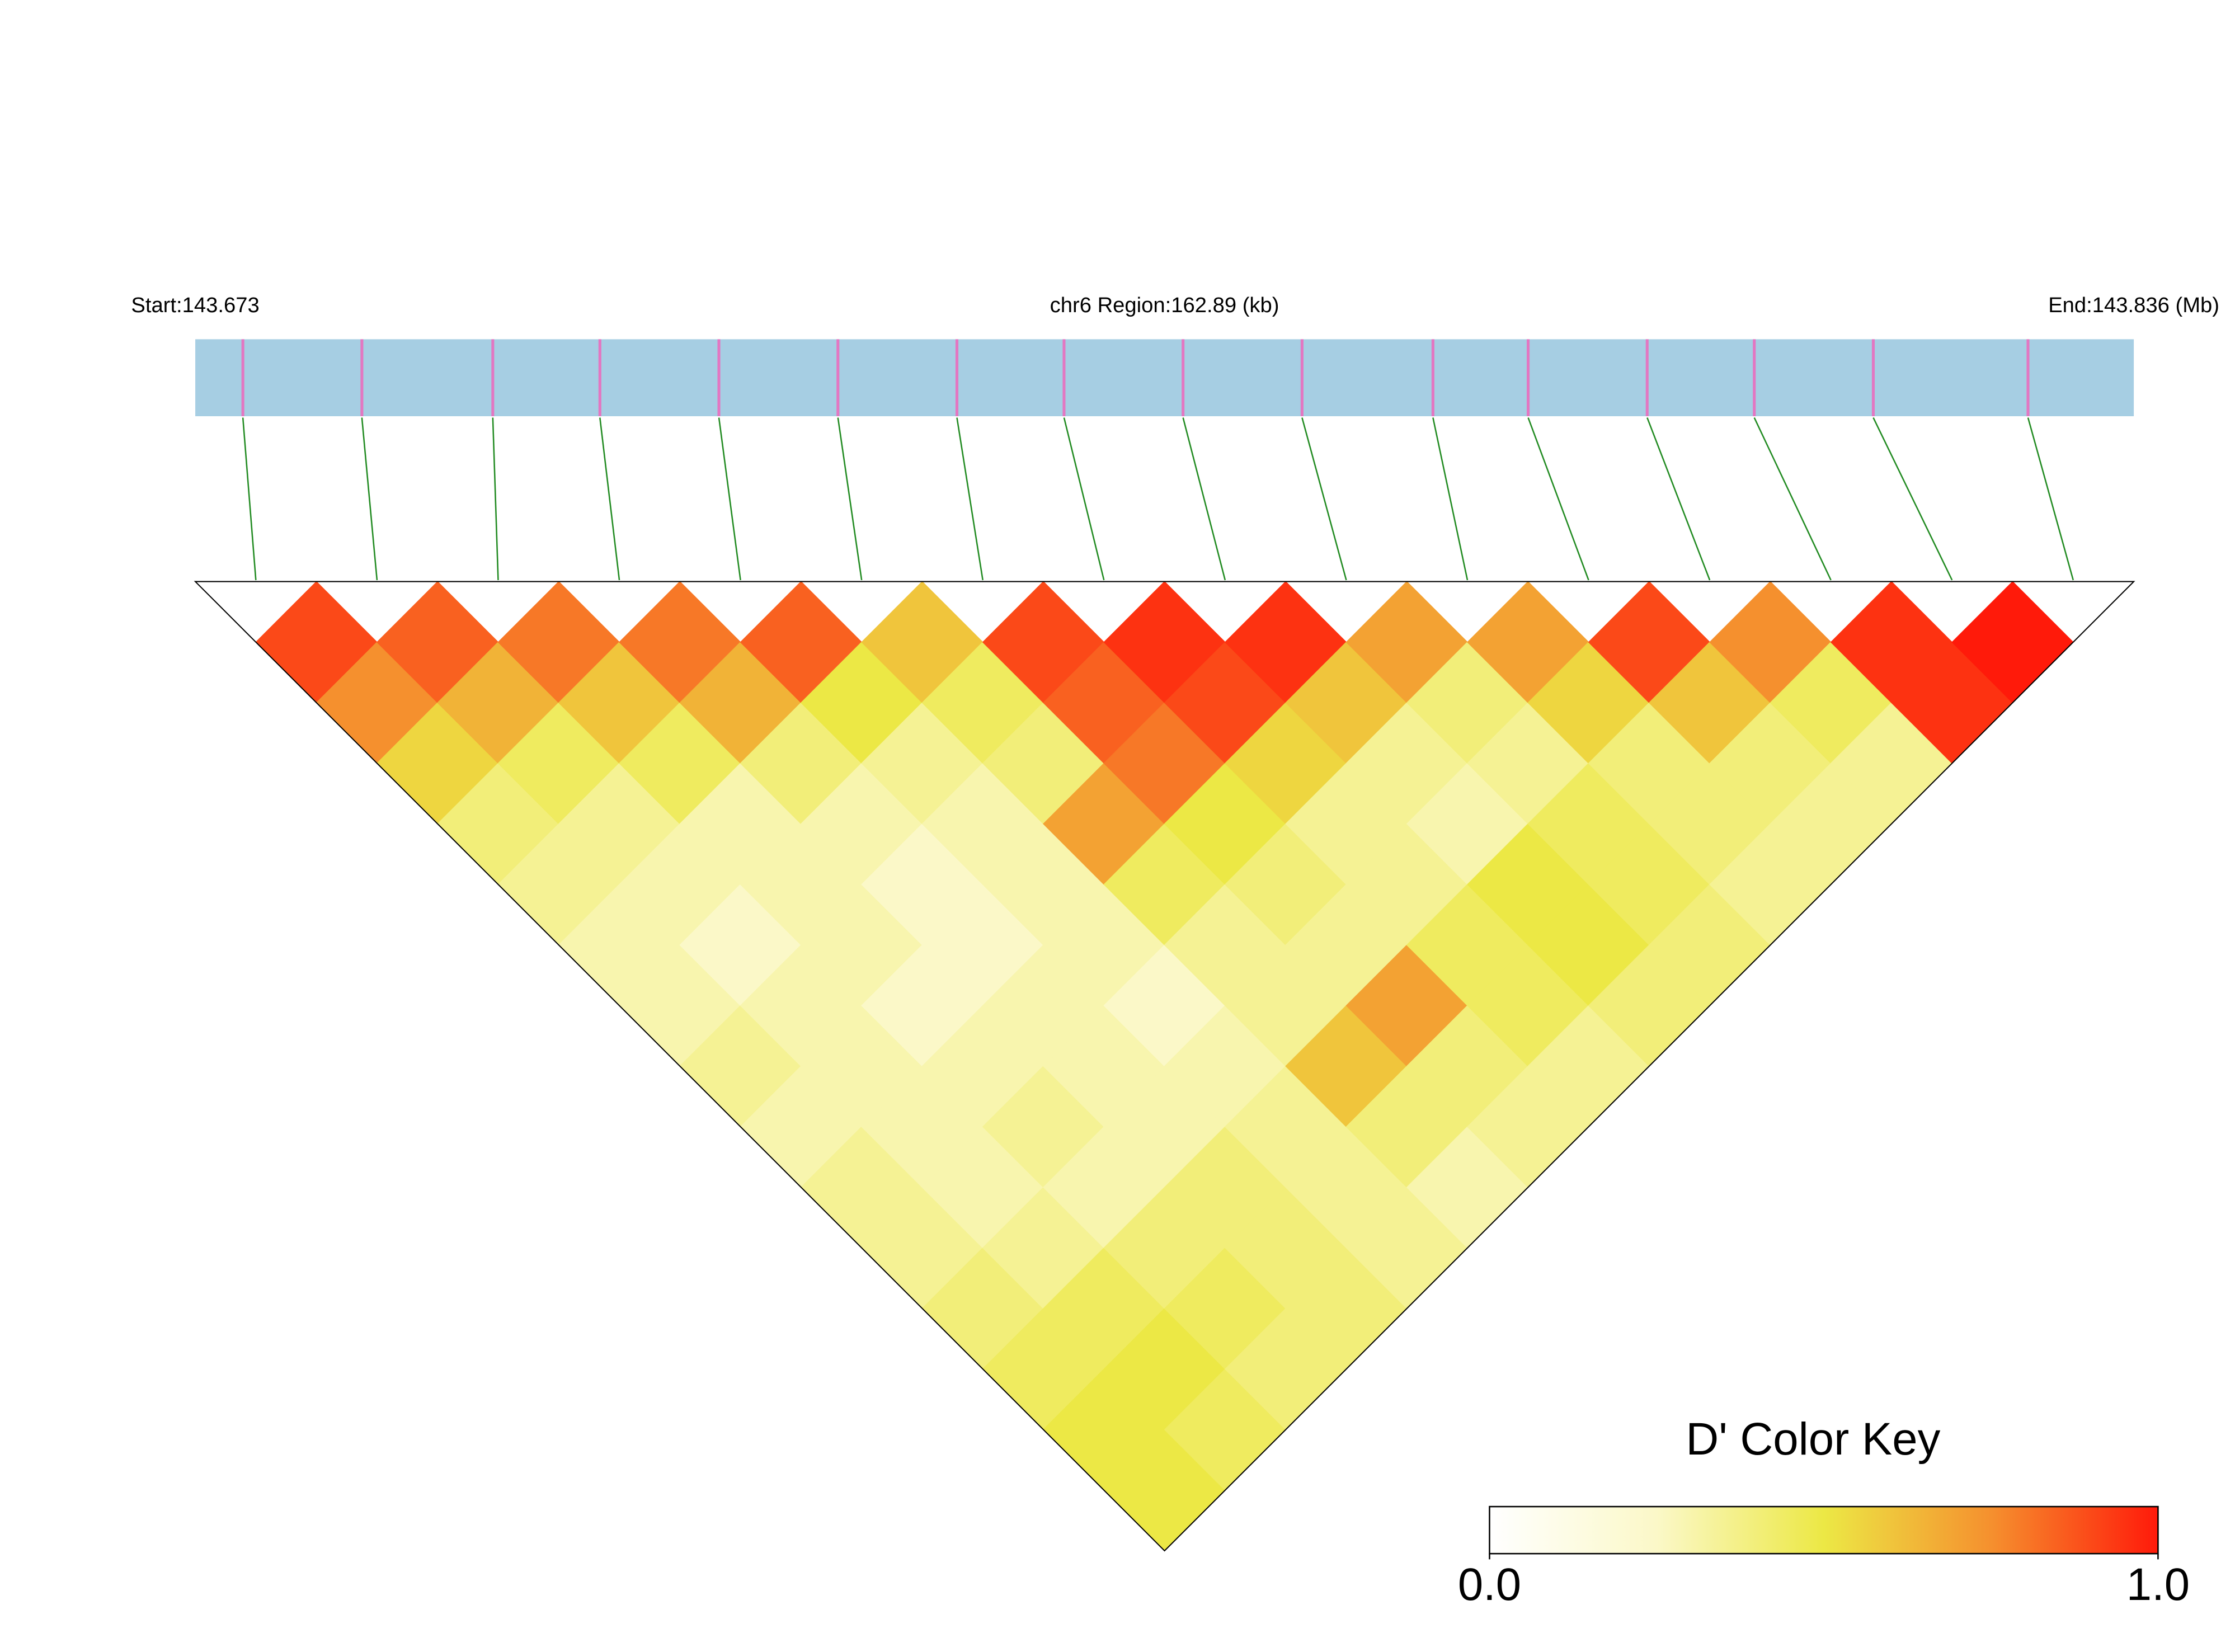 The width and height of the screenshot is (2235, 1652). What do you see at coordinates (1164, 377) in the screenshot?
I see `snp-track` at bounding box center [1164, 377].